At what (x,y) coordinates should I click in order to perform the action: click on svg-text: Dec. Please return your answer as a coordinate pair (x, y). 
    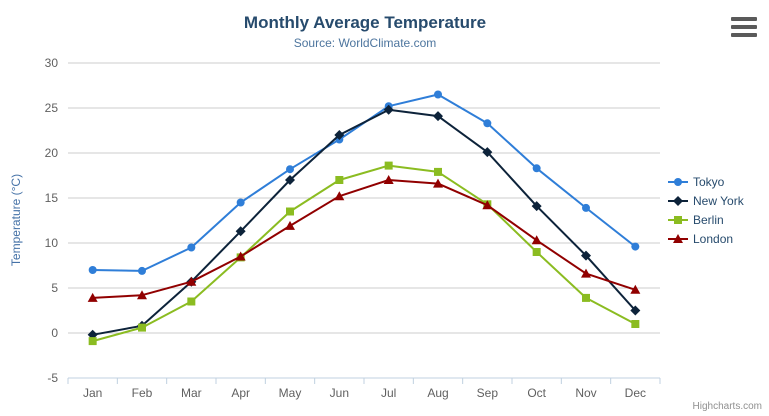
    Looking at the image, I should click on (635, 393).